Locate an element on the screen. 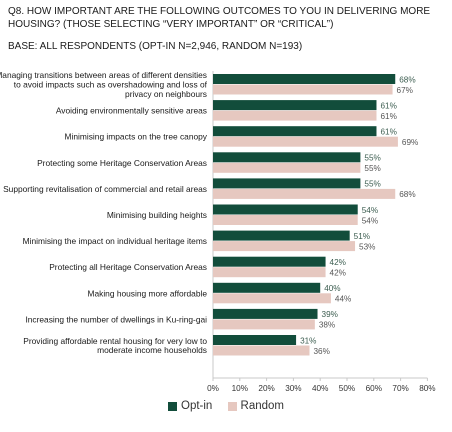  value-label-random: 61% is located at coordinates (388, 116).